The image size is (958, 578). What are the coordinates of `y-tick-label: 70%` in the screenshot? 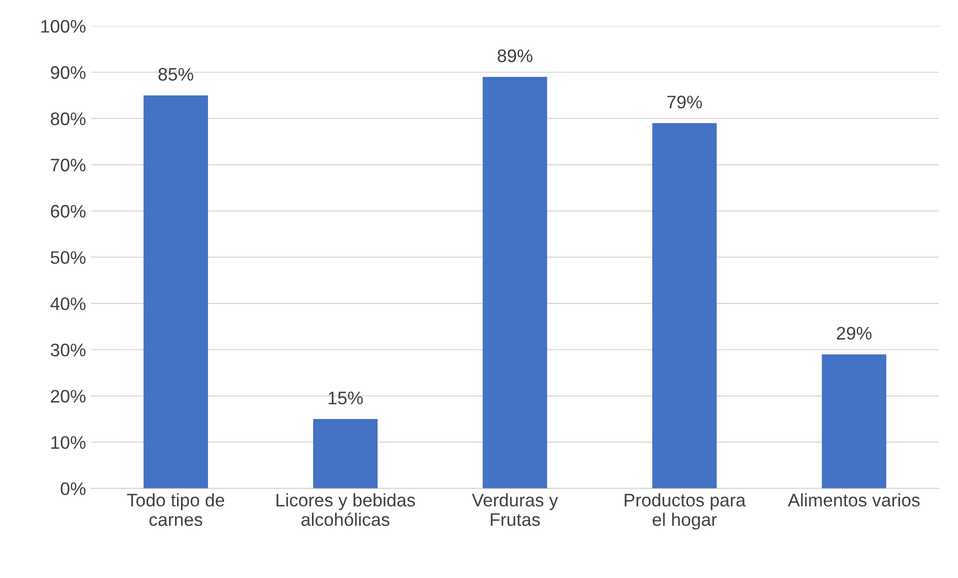 It's located at (68, 165).